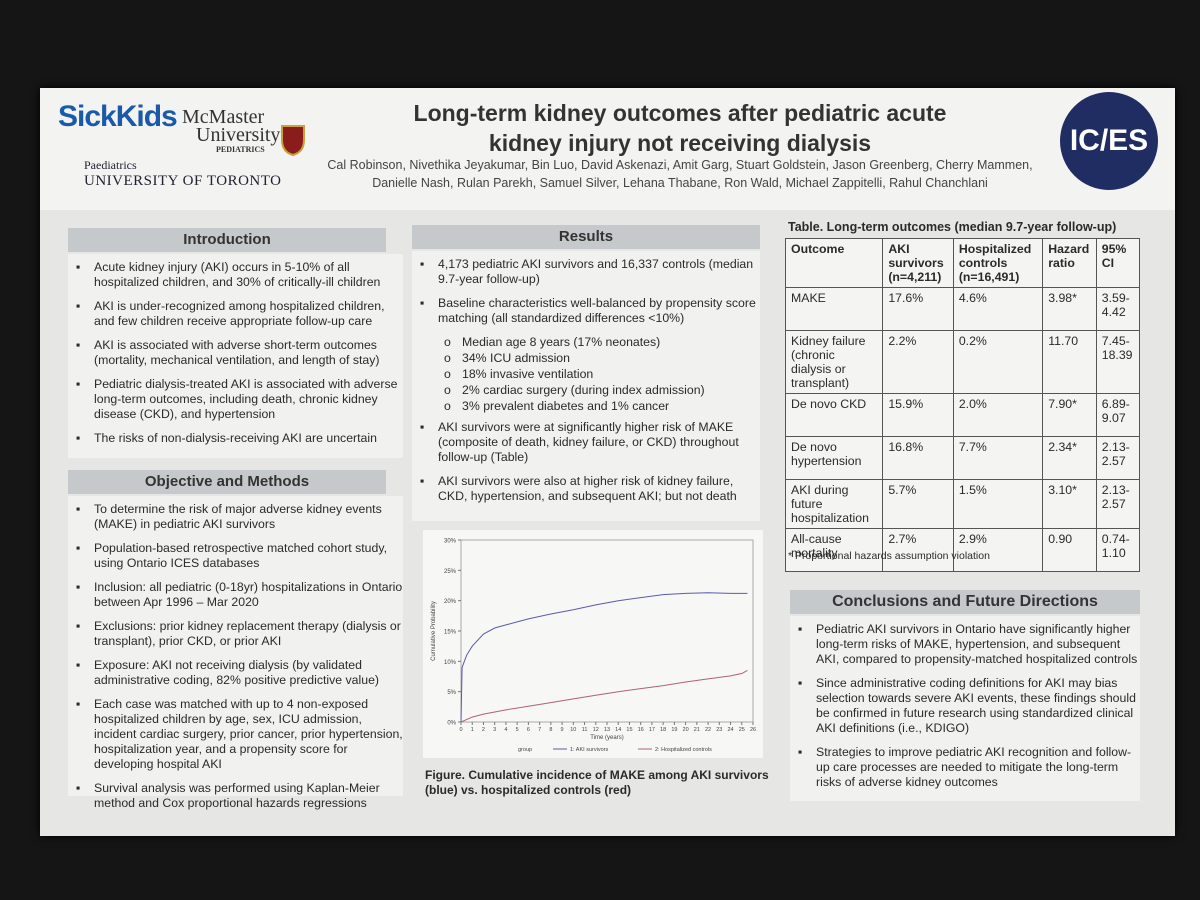  What do you see at coordinates (606, 738) in the screenshot?
I see `x-axis-label: Time (years)` at bounding box center [606, 738].